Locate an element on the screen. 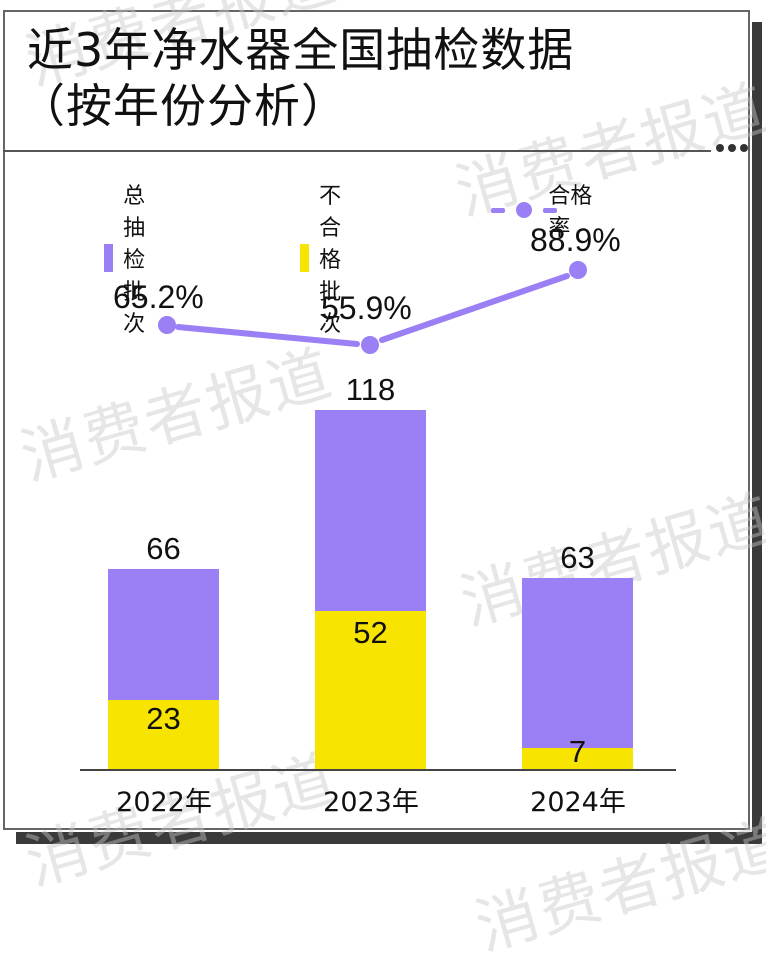  x-tick-label: 2022年 is located at coordinates (164, 802).